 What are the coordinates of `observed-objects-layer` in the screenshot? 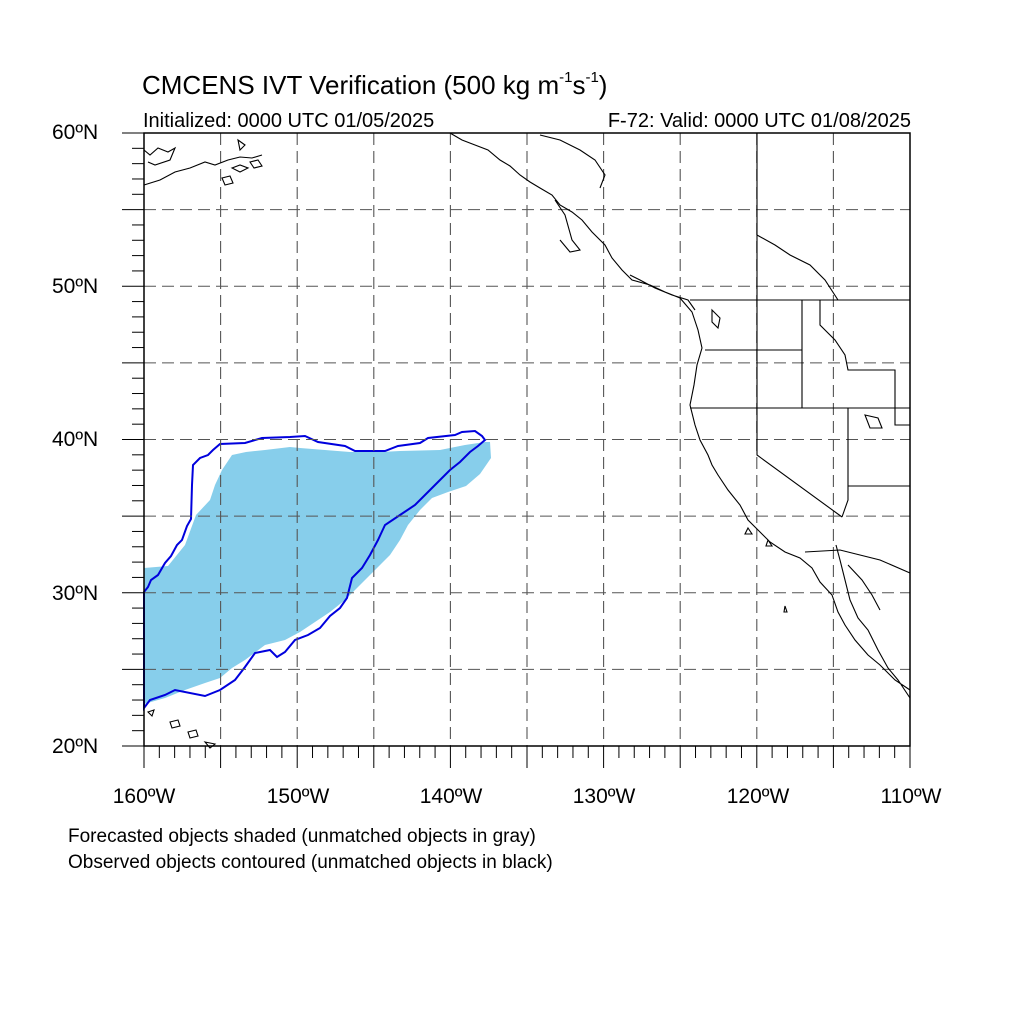 It's located at (315, 570).